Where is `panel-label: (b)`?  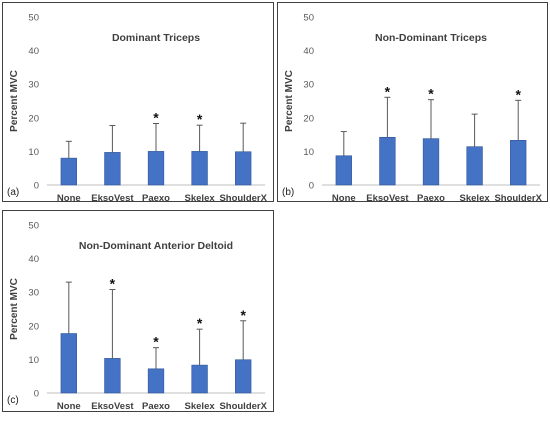 panel-label: (b) is located at coordinates (288, 192).